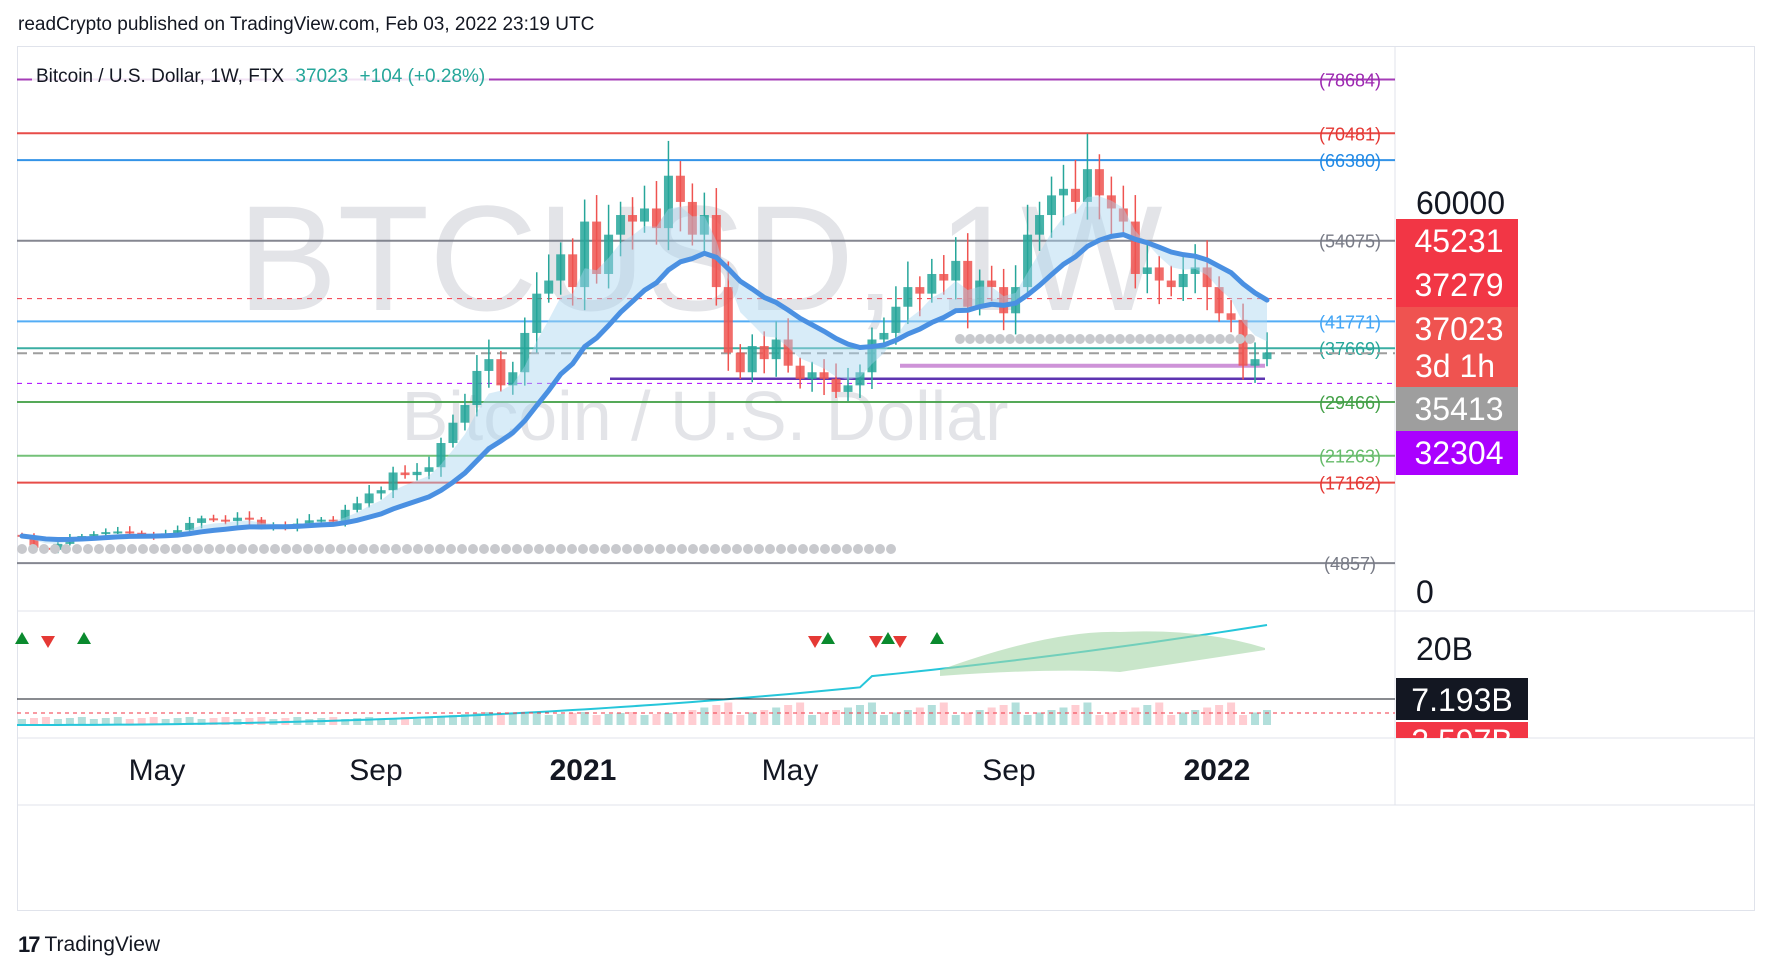 This screenshot has width=1771, height=972. Describe the element at coordinates (1425, 592) in the screenshot. I see `y-tick-0: 0` at that location.